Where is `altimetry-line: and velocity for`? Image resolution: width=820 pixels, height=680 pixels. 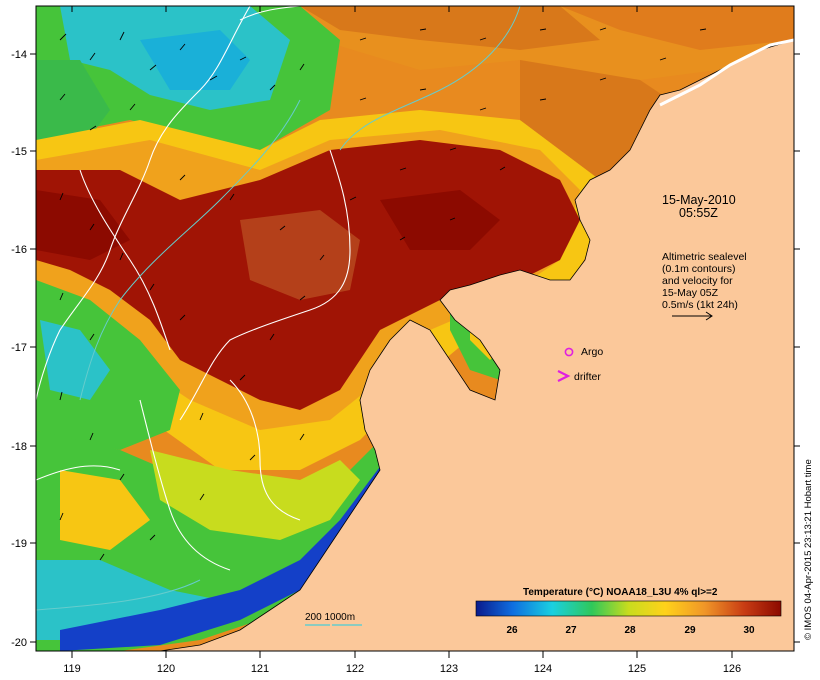 altimetry-line: and velocity for is located at coordinates (697, 281).